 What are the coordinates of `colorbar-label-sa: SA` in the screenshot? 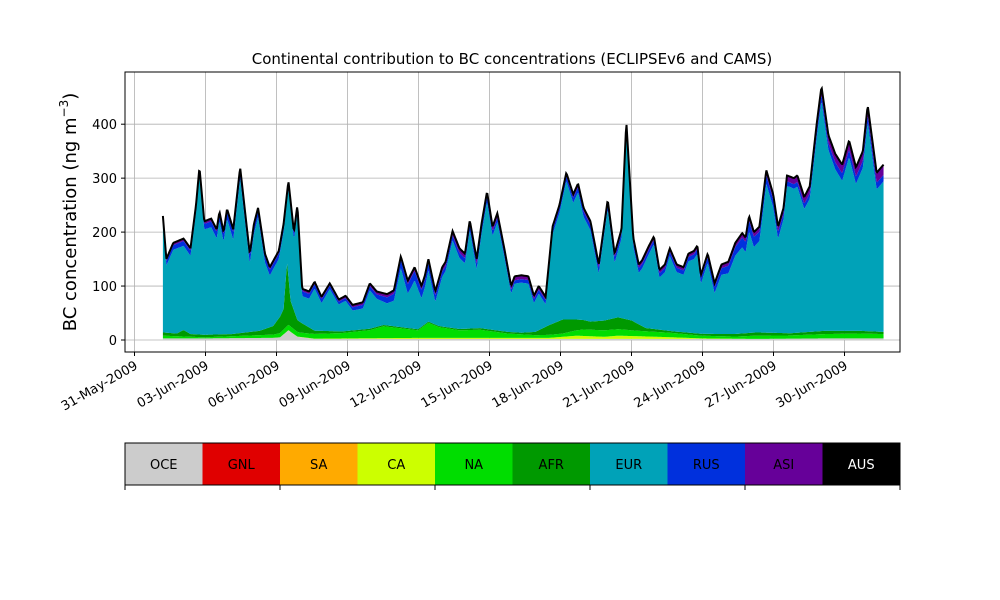 It's located at (318, 465).